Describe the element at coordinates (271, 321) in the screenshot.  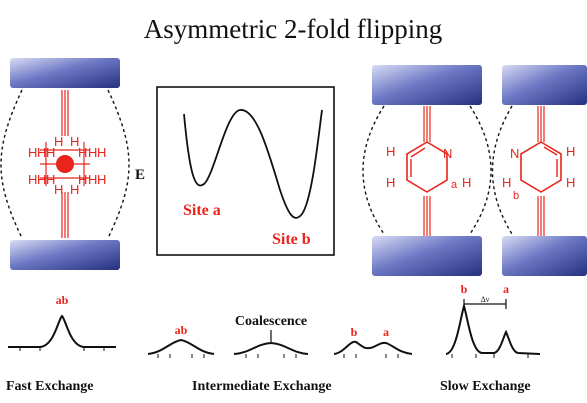
I see `coalescence-label: Coalescence` at that location.